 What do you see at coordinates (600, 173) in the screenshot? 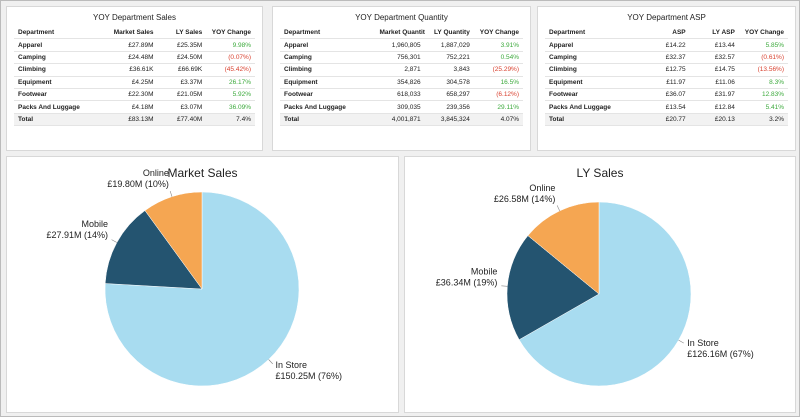
I see `chart-title: LY Sales` at bounding box center [600, 173].